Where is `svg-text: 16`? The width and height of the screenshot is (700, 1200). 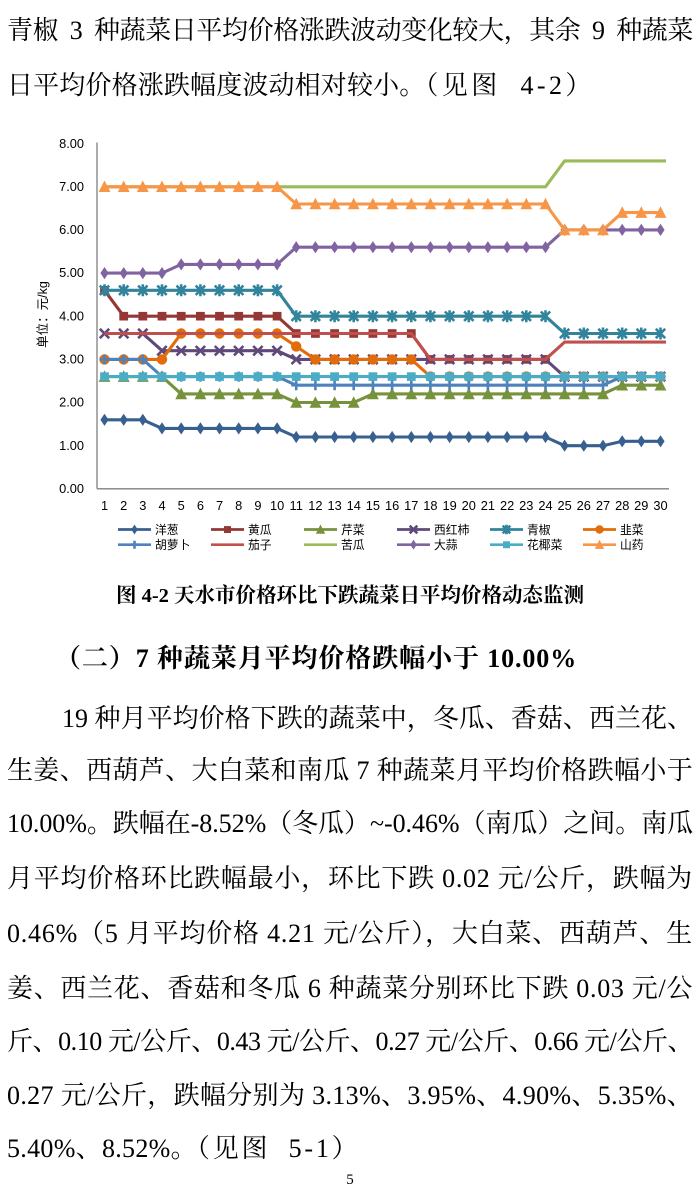
svg-text: 16 is located at coordinates (392, 505).